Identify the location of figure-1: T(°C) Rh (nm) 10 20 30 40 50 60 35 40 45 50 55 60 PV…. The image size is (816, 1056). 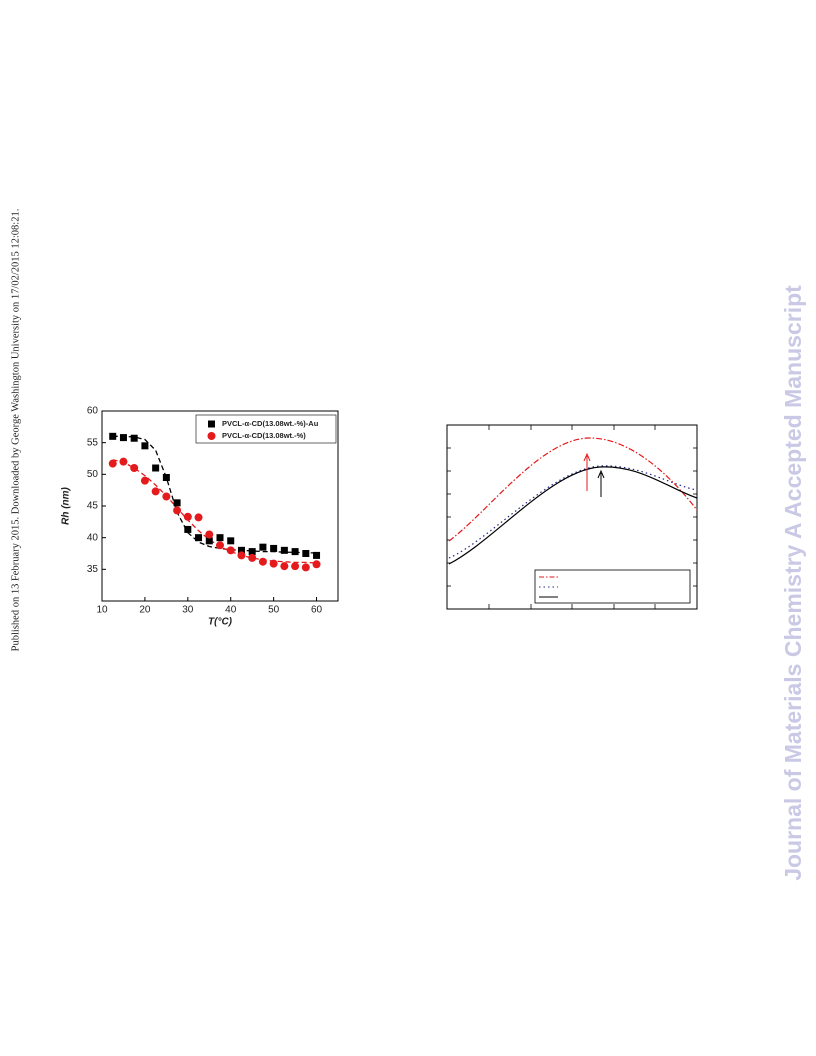
(200, 517).